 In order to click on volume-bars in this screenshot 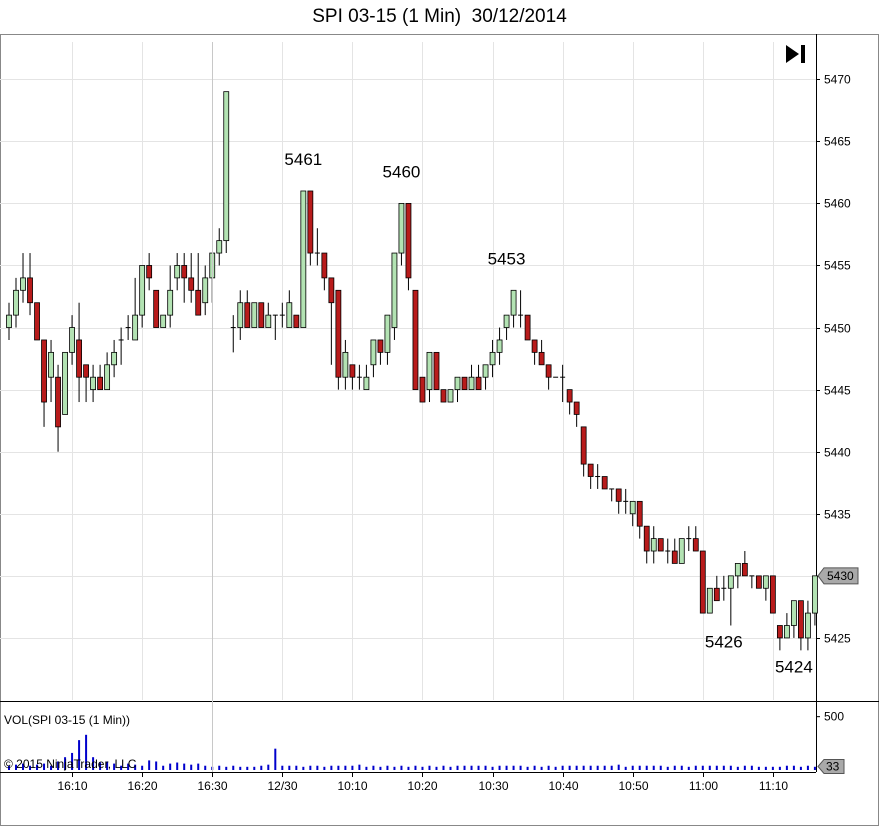, I will do `click(426, 743)`.